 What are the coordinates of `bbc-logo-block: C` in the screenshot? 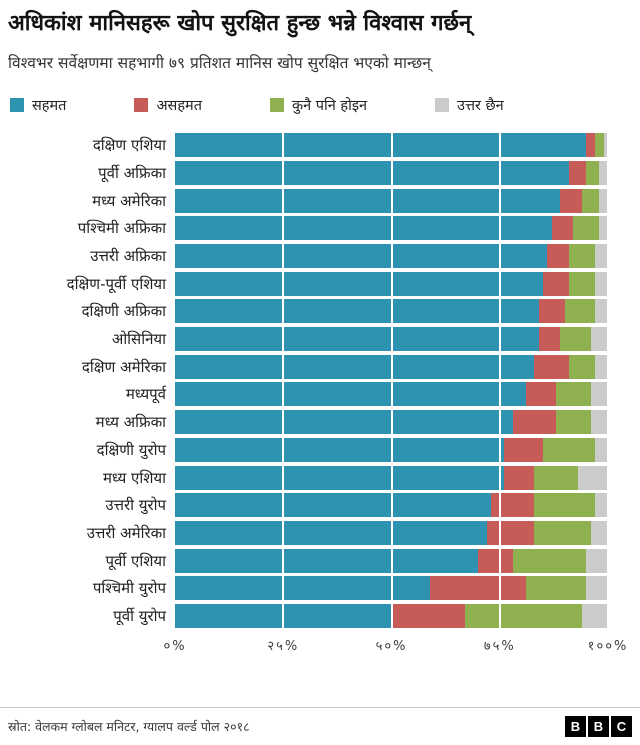 It's located at (621, 726).